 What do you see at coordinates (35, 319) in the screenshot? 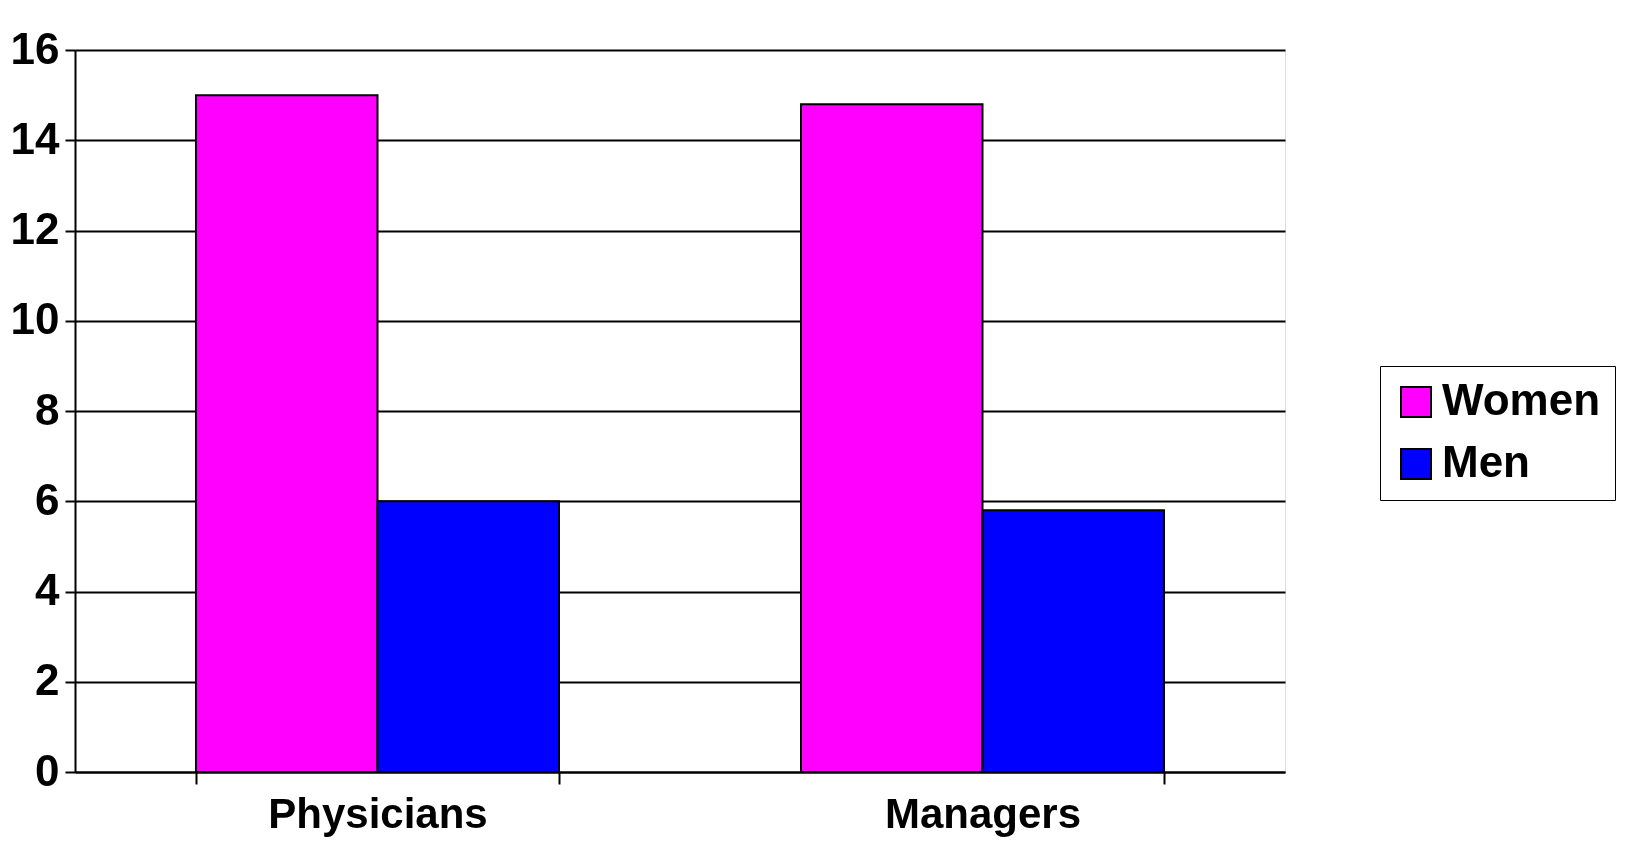
I see `y-tick-label: 10` at bounding box center [35, 319].